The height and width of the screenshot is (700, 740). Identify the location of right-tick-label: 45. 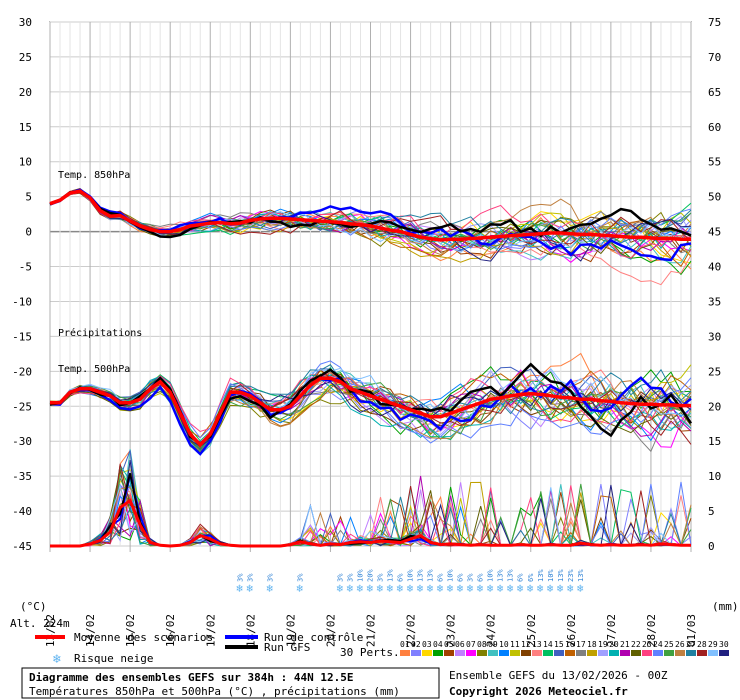
(714, 232).